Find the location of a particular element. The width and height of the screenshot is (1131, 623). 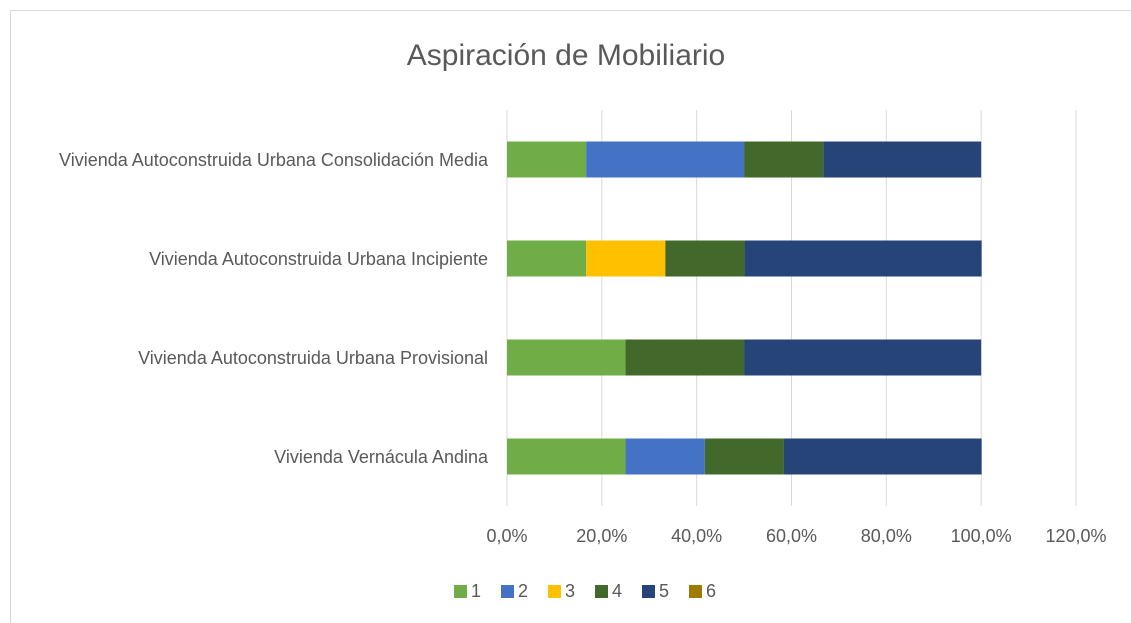

x-tick-label: 20,0% is located at coordinates (601, 536).